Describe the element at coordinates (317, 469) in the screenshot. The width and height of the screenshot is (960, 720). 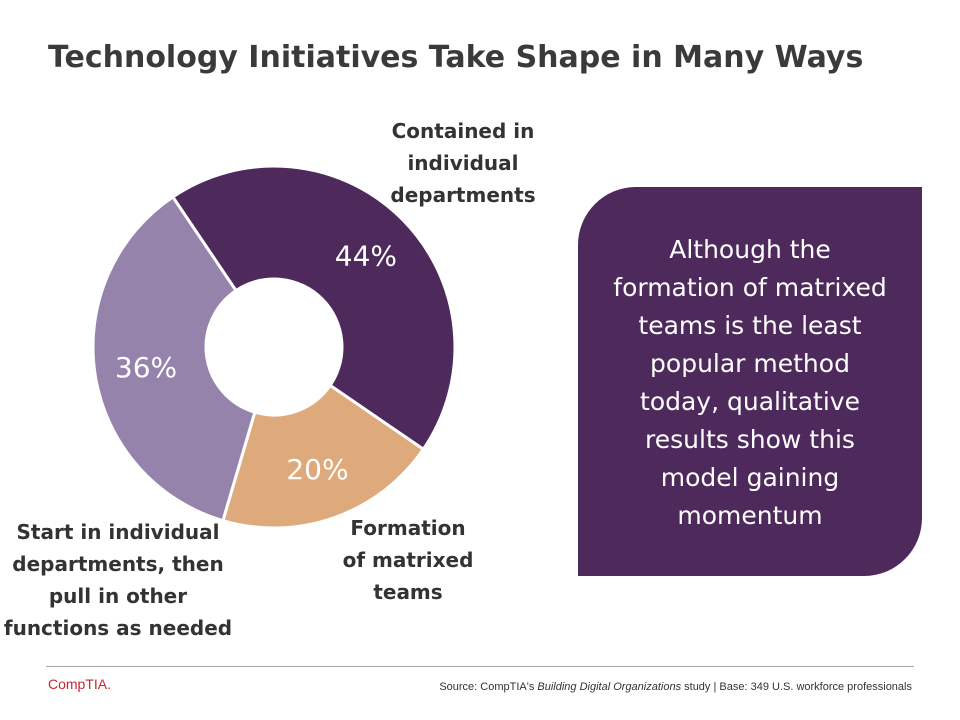
I see `donut-value-label-1: 20%` at that location.